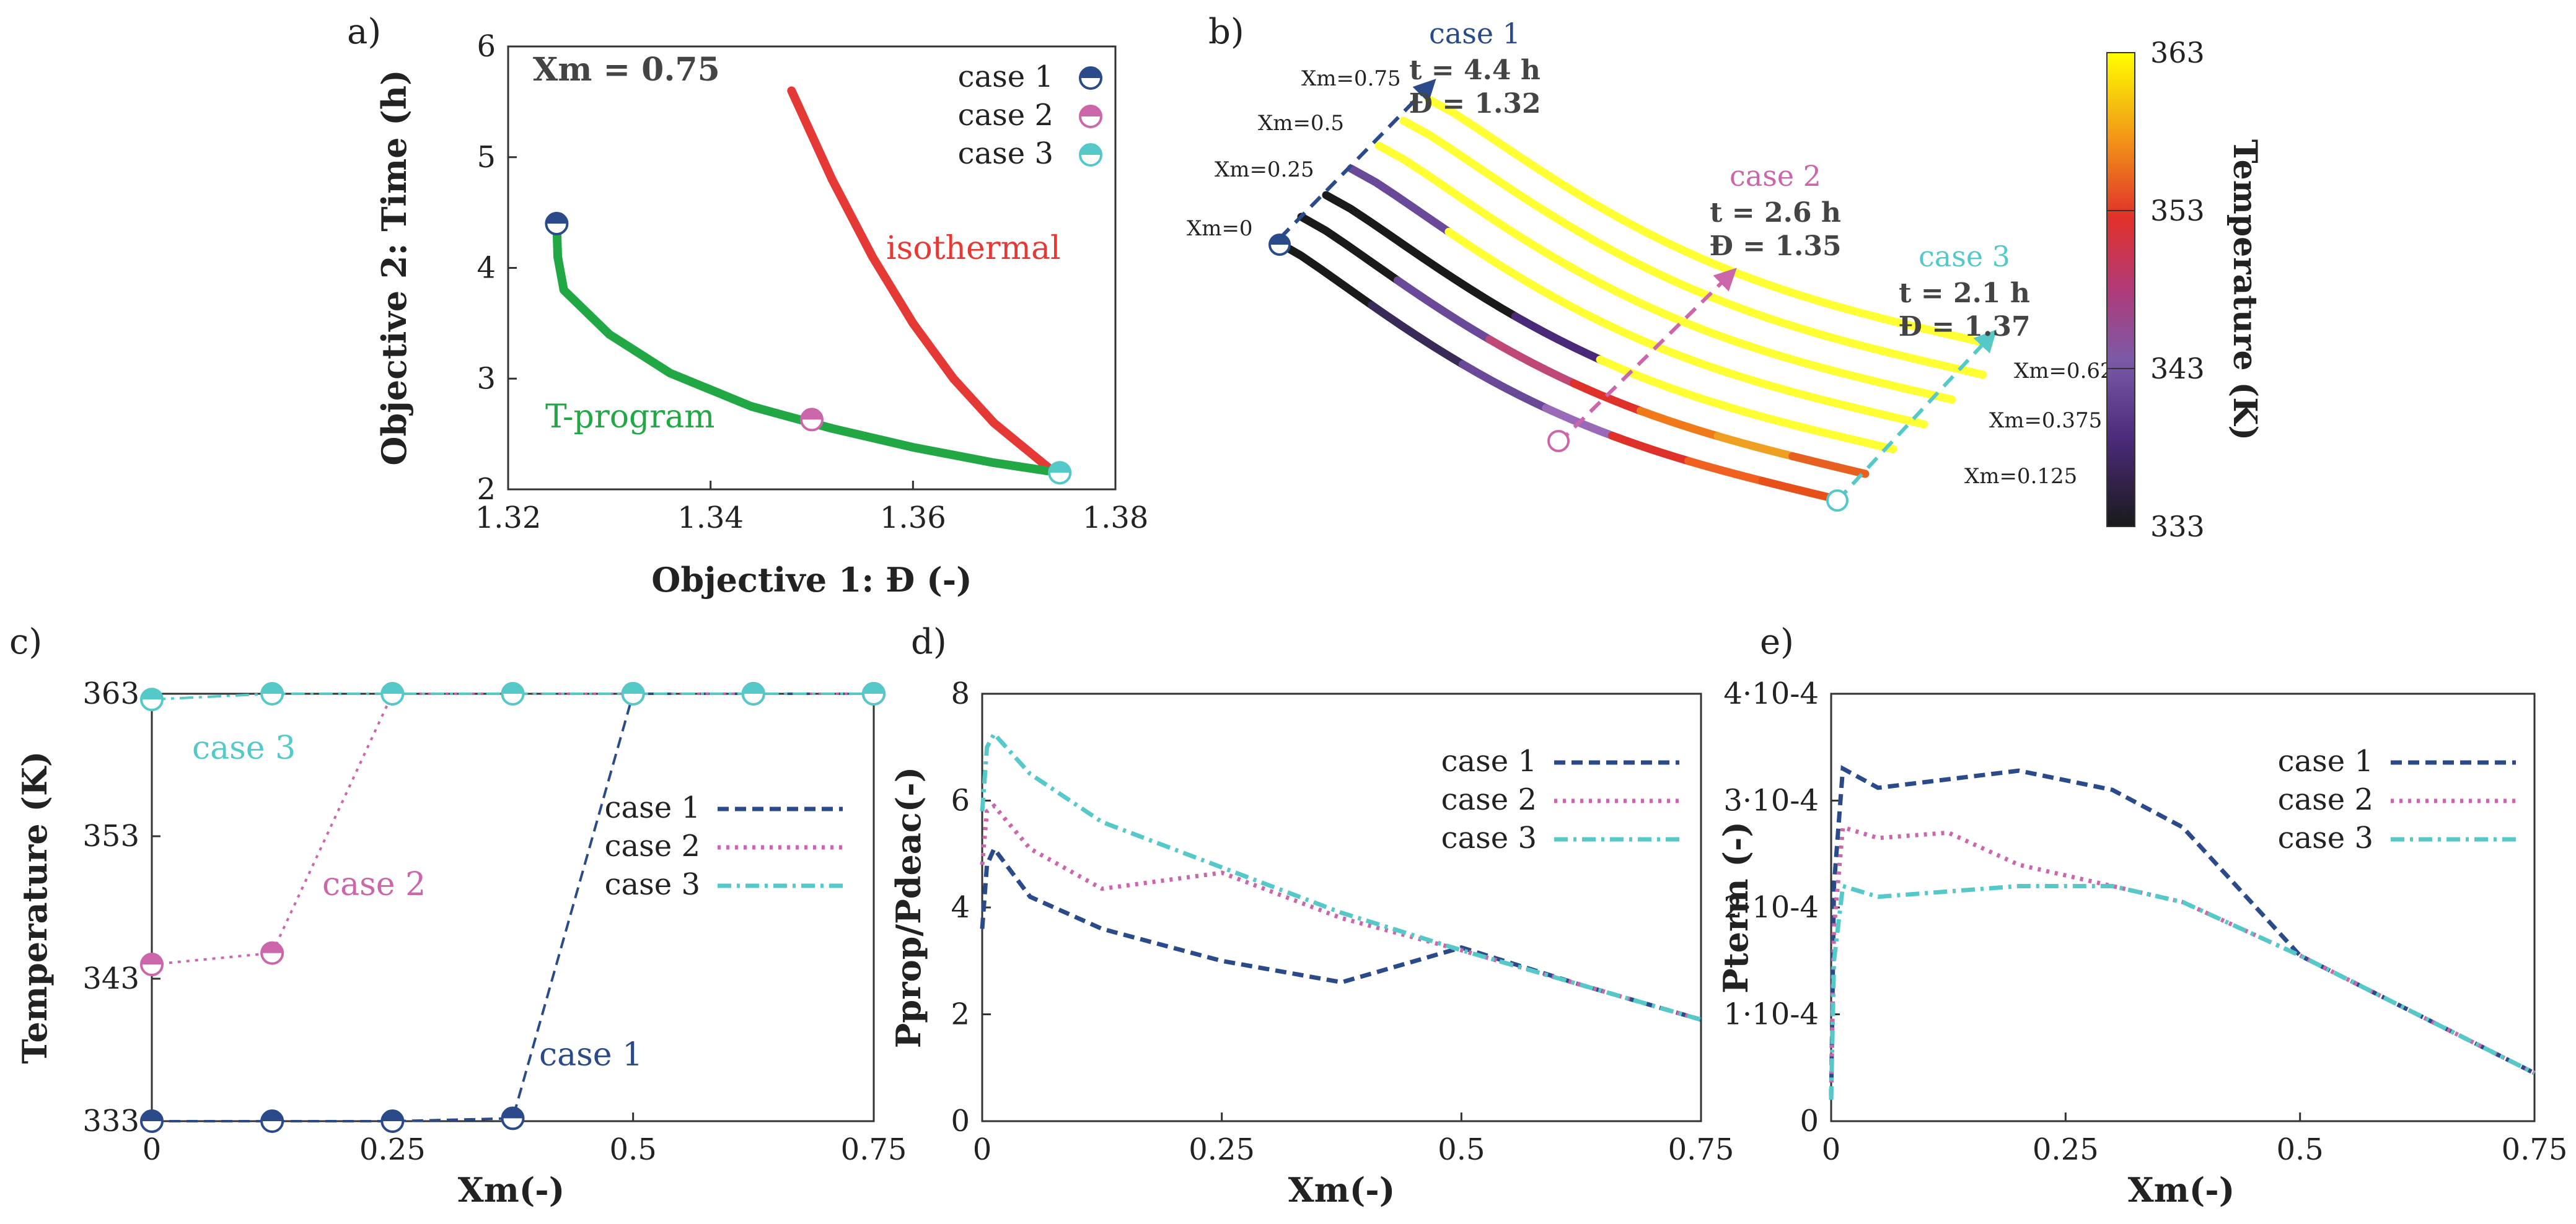  What do you see at coordinates (1342, 1190) in the screenshot?
I see `panel-d-xlabel: Xm(-)` at bounding box center [1342, 1190].